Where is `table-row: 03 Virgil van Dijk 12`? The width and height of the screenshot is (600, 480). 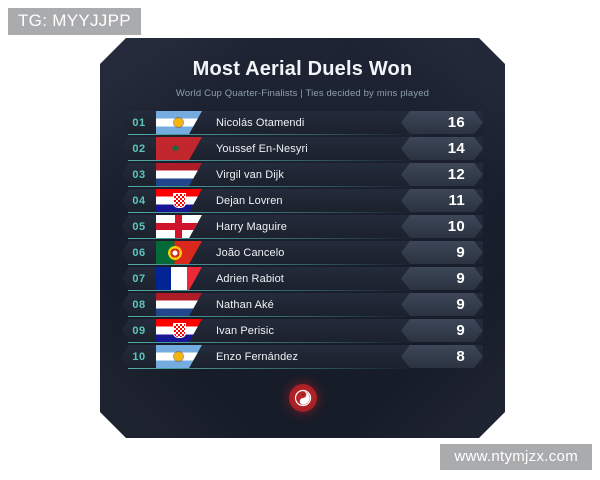 table-row: 03 Virgil van Dijk 12 is located at coordinates (302, 174).